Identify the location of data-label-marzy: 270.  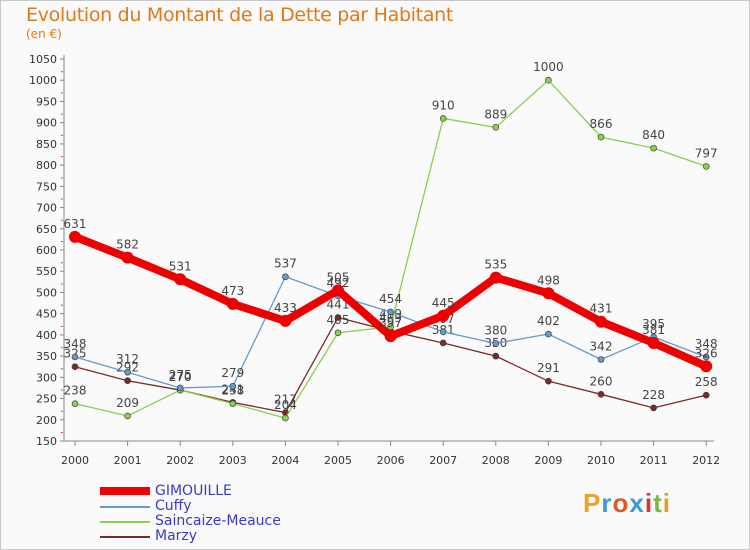
(180, 377).